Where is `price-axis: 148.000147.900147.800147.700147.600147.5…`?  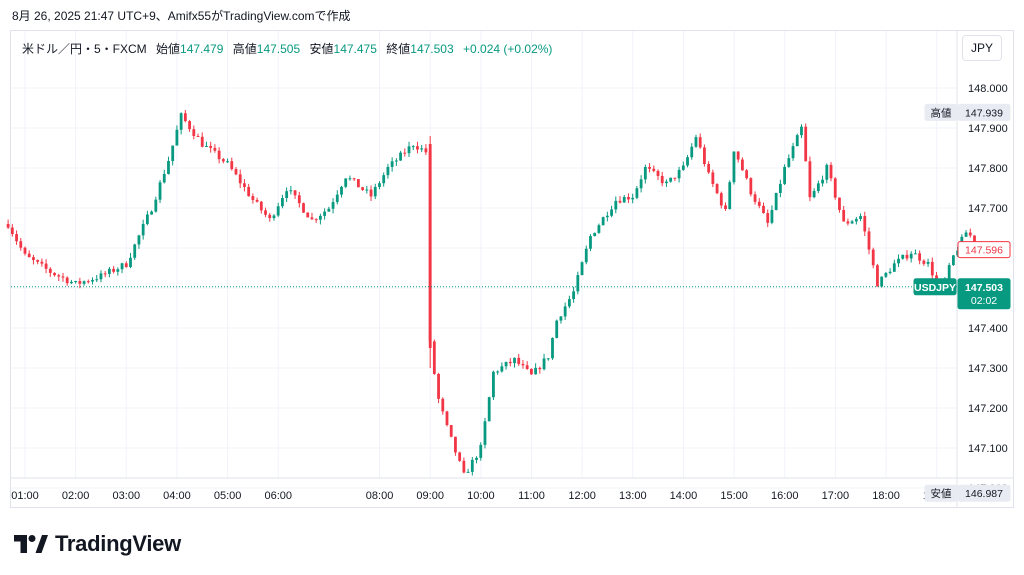
price-axis: 148.000147.900147.800147.700147.600147.5… is located at coordinates (988, 289).